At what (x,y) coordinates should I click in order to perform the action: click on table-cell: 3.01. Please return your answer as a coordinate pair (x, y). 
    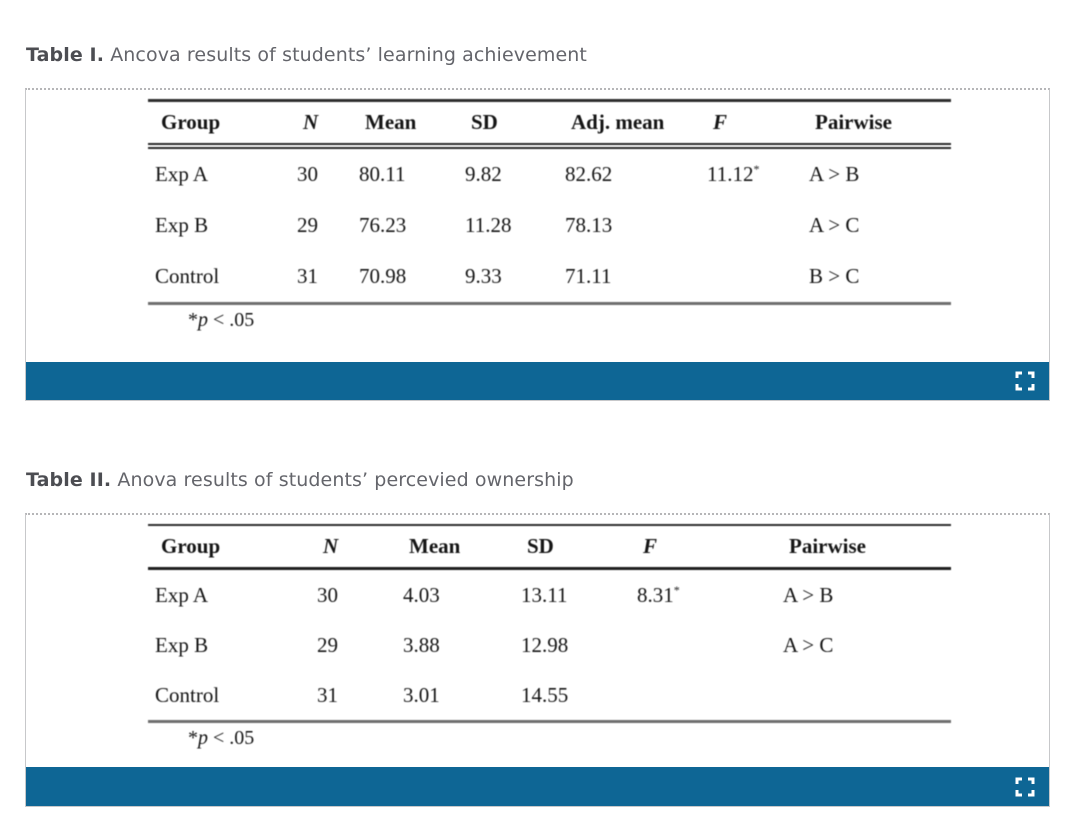
    Looking at the image, I should click on (455, 696).